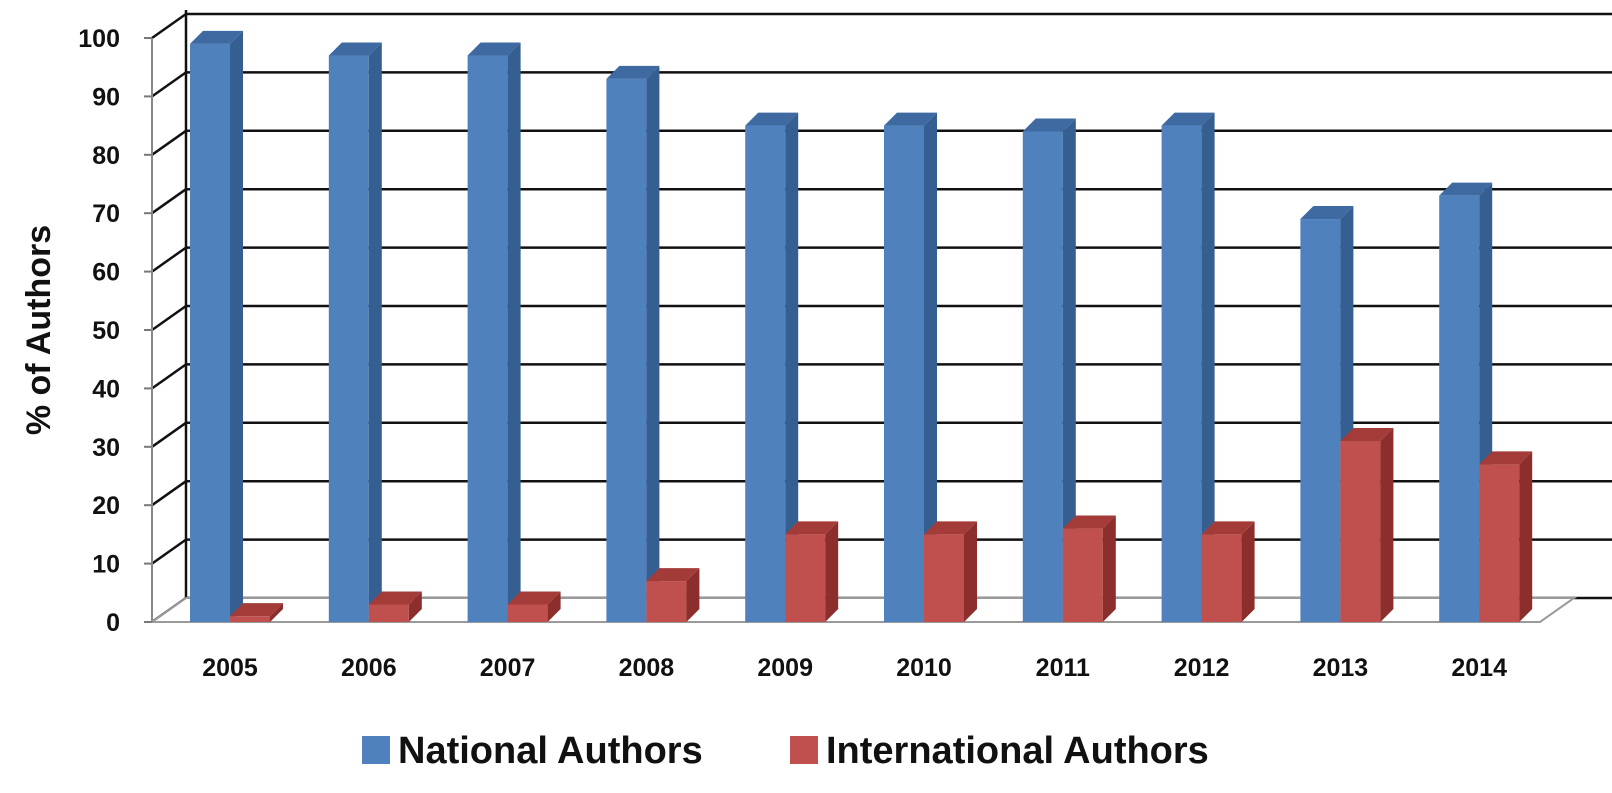 This screenshot has height=793, width=1612. I want to click on y-tick-label: 40, so click(106, 389).